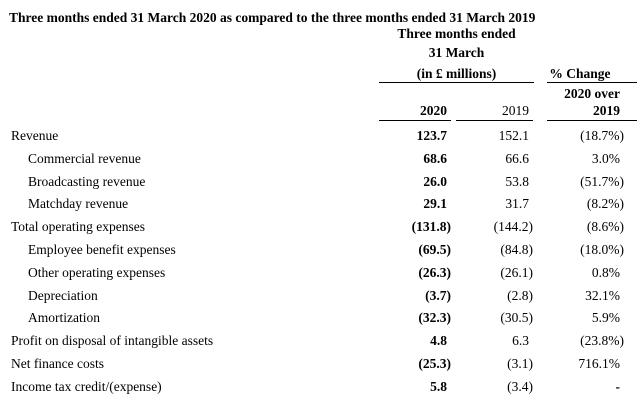 This screenshot has height=406, width=640. What do you see at coordinates (431, 227) in the screenshot?
I see `value-2020: (131.8)` at bounding box center [431, 227].